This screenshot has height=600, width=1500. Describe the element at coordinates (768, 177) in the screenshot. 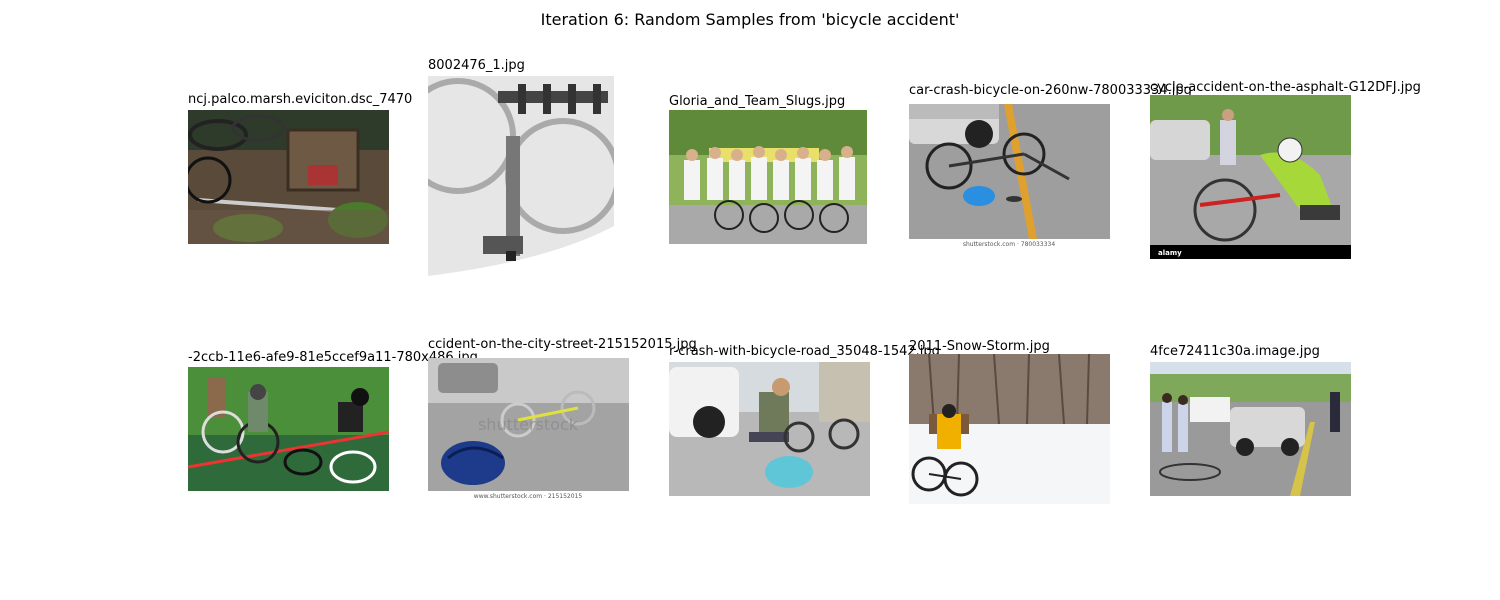

I see `sample-image-team-photo` at that location.